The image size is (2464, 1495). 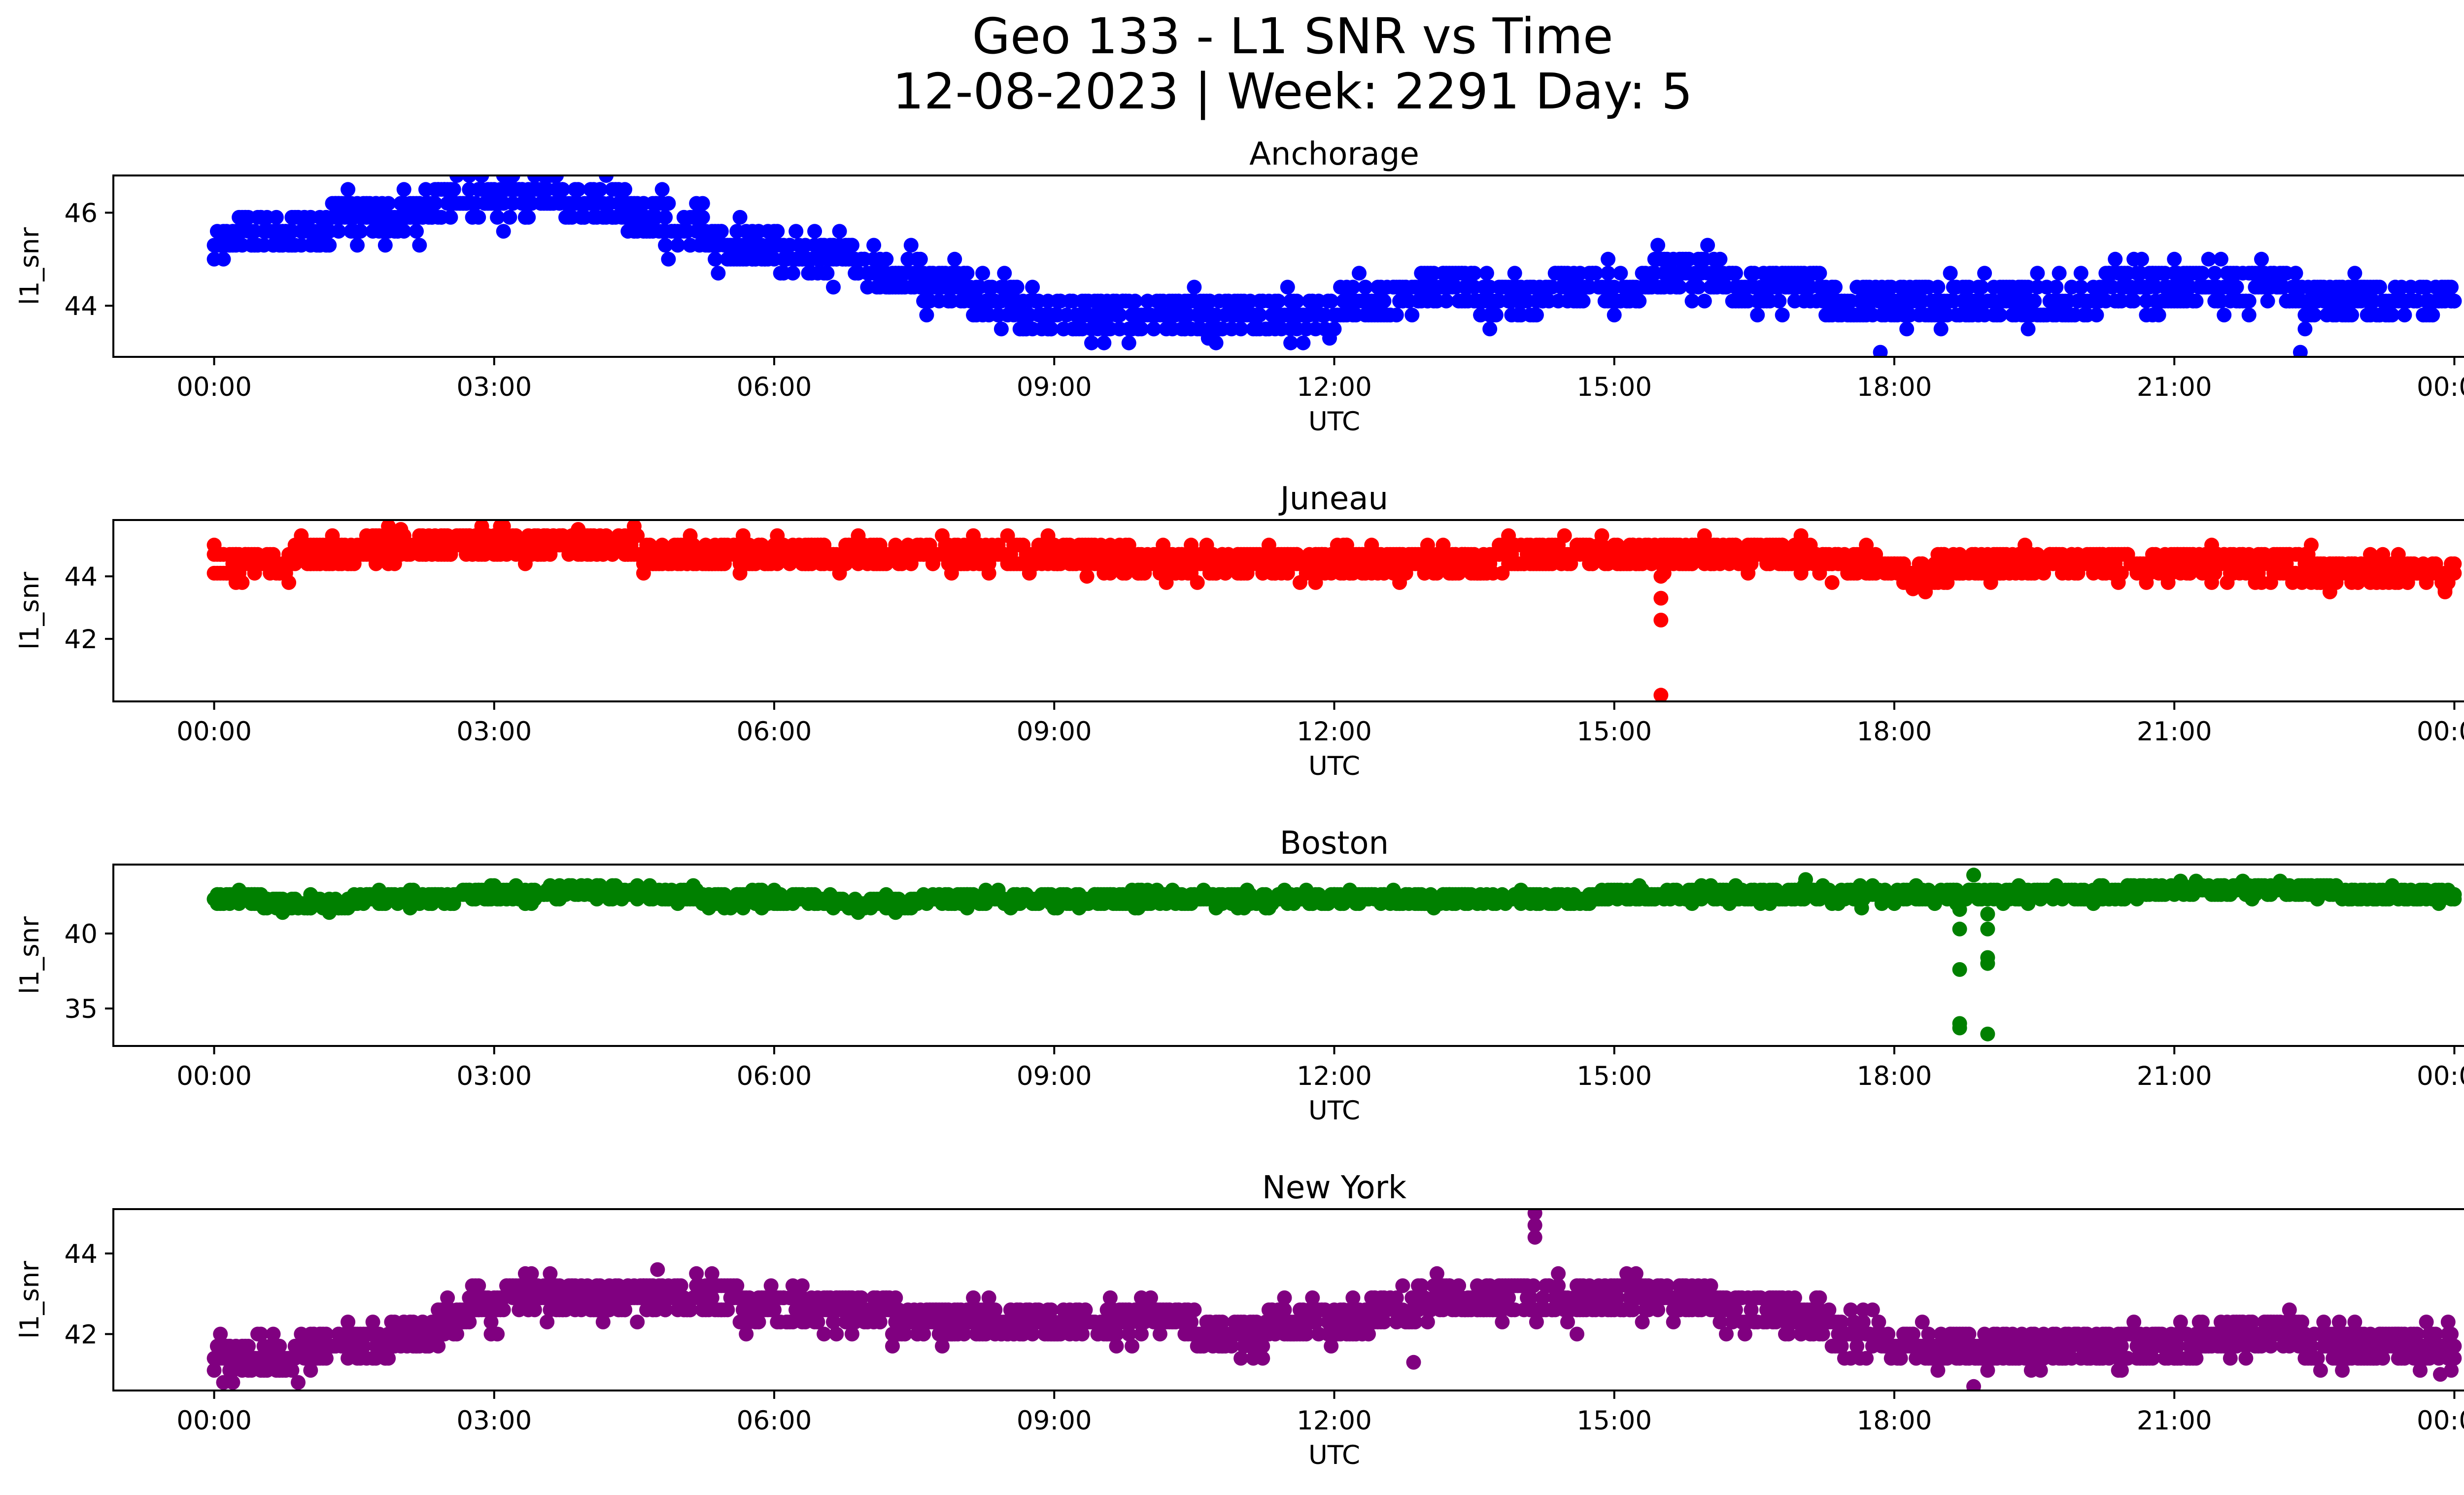 What do you see at coordinates (2174, 732) in the screenshot?
I see `x-tick-label: 21:00` at bounding box center [2174, 732].